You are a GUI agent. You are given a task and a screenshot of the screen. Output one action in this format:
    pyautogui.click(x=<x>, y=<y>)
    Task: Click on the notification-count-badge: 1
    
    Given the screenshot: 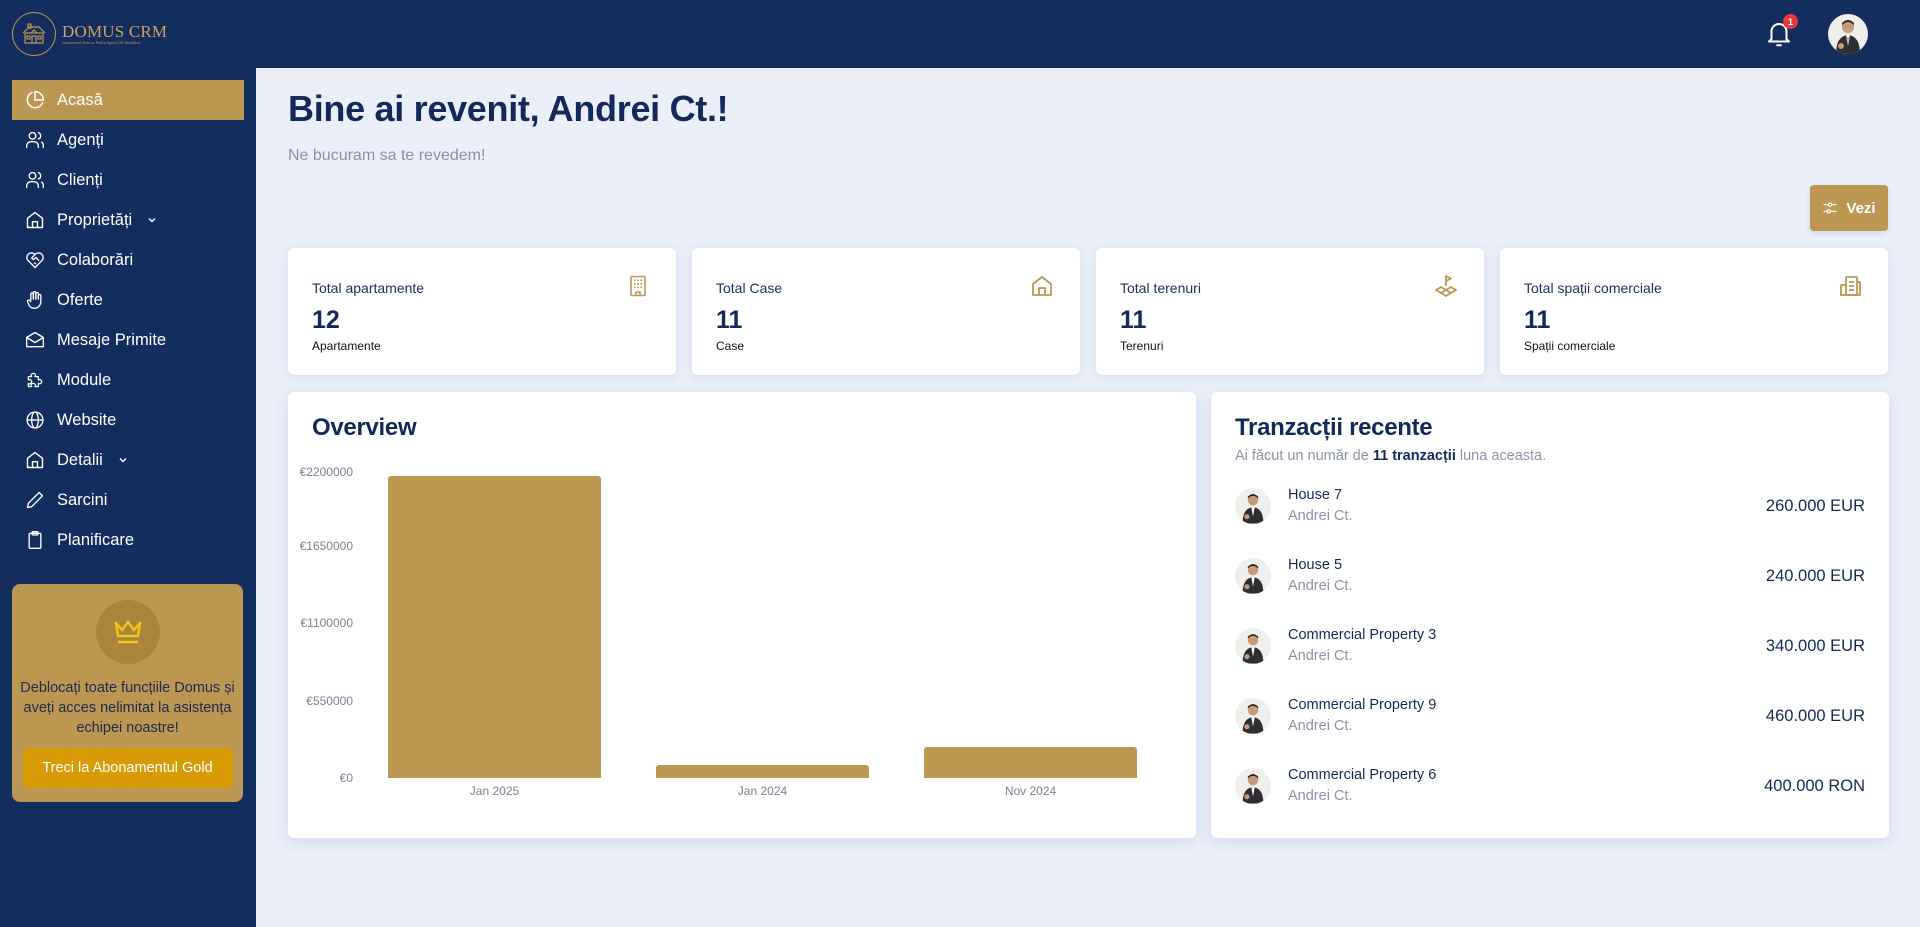 What is the action you would take?
    pyautogui.click(x=1790, y=21)
    